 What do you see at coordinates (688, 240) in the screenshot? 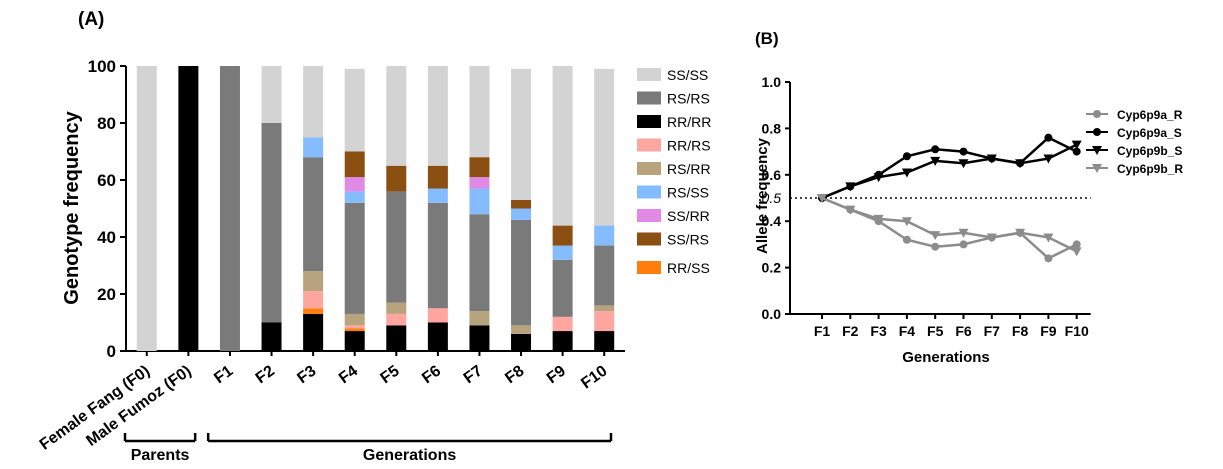
I see `legend-label: SS/RS` at bounding box center [688, 240].